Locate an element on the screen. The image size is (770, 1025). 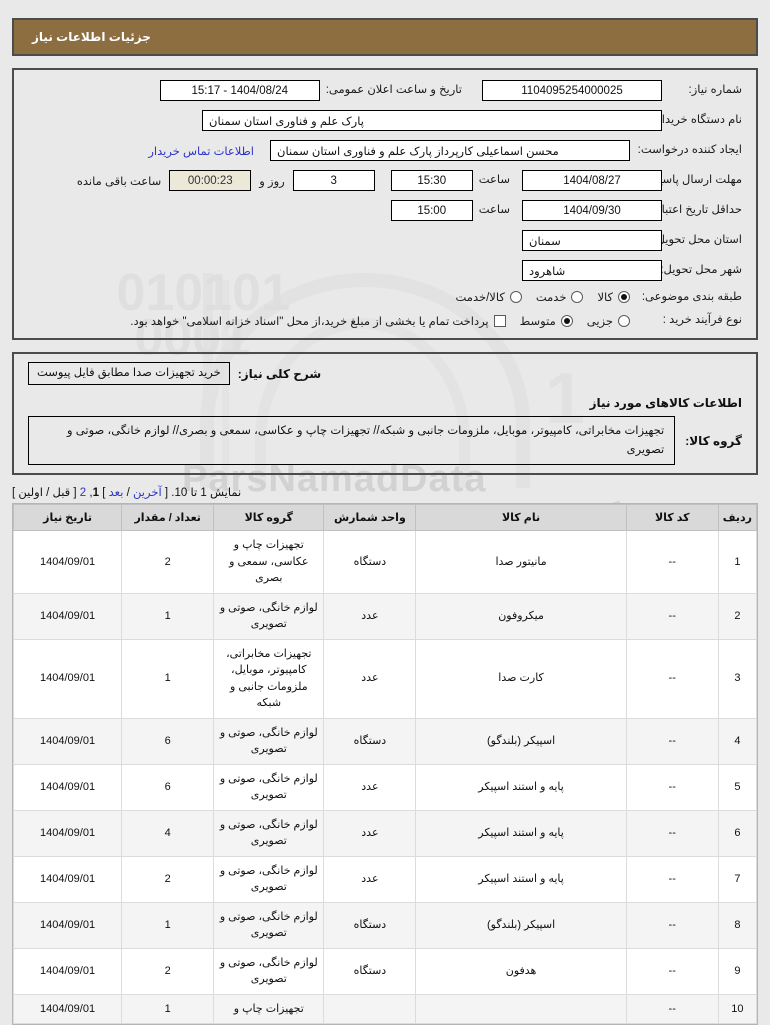
buyer-contact-link: اطلاعات تماس خریدار is located at coordinates (201, 151).